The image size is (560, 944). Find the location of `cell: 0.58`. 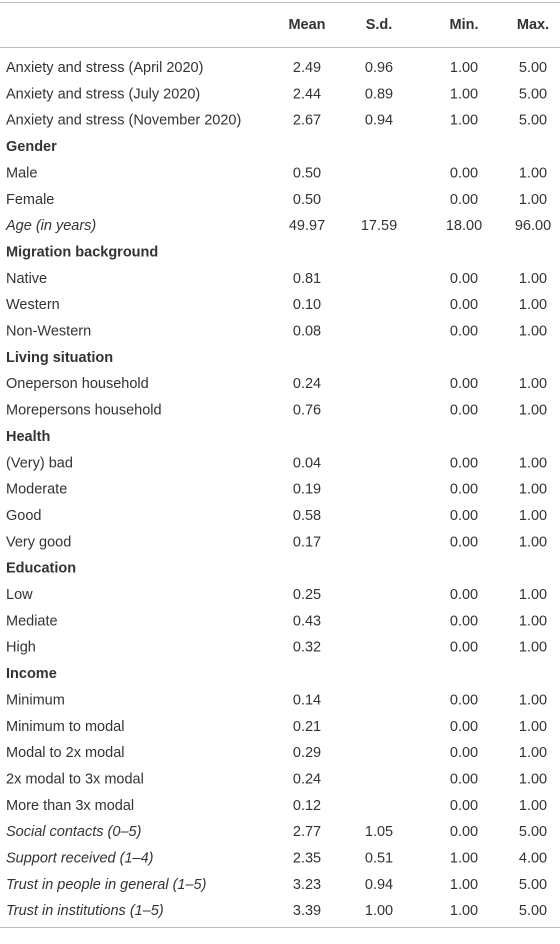

cell: 0.58 is located at coordinates (307, 516).